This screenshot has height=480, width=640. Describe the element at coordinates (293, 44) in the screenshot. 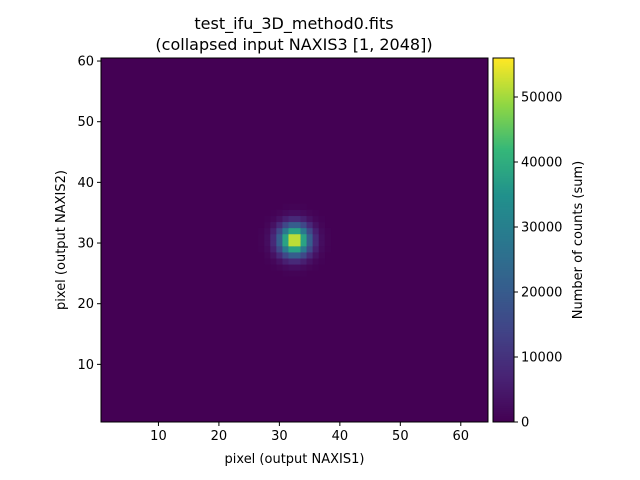

I see `chart-title-line2: (collapsed input NAXIS3 [1, 2048])` at that location.